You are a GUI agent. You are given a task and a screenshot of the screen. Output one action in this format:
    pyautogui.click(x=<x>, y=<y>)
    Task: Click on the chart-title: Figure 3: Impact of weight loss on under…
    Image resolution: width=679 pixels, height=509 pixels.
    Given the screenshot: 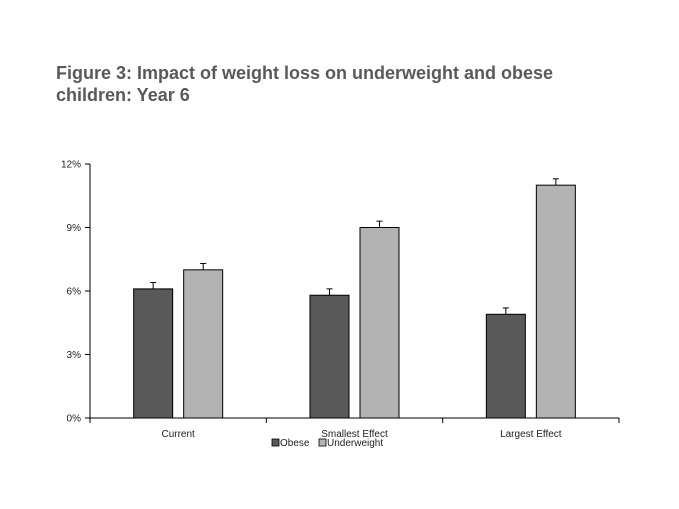 What is the action you would take?
    pyautogui.click(x=356, y=84)
    